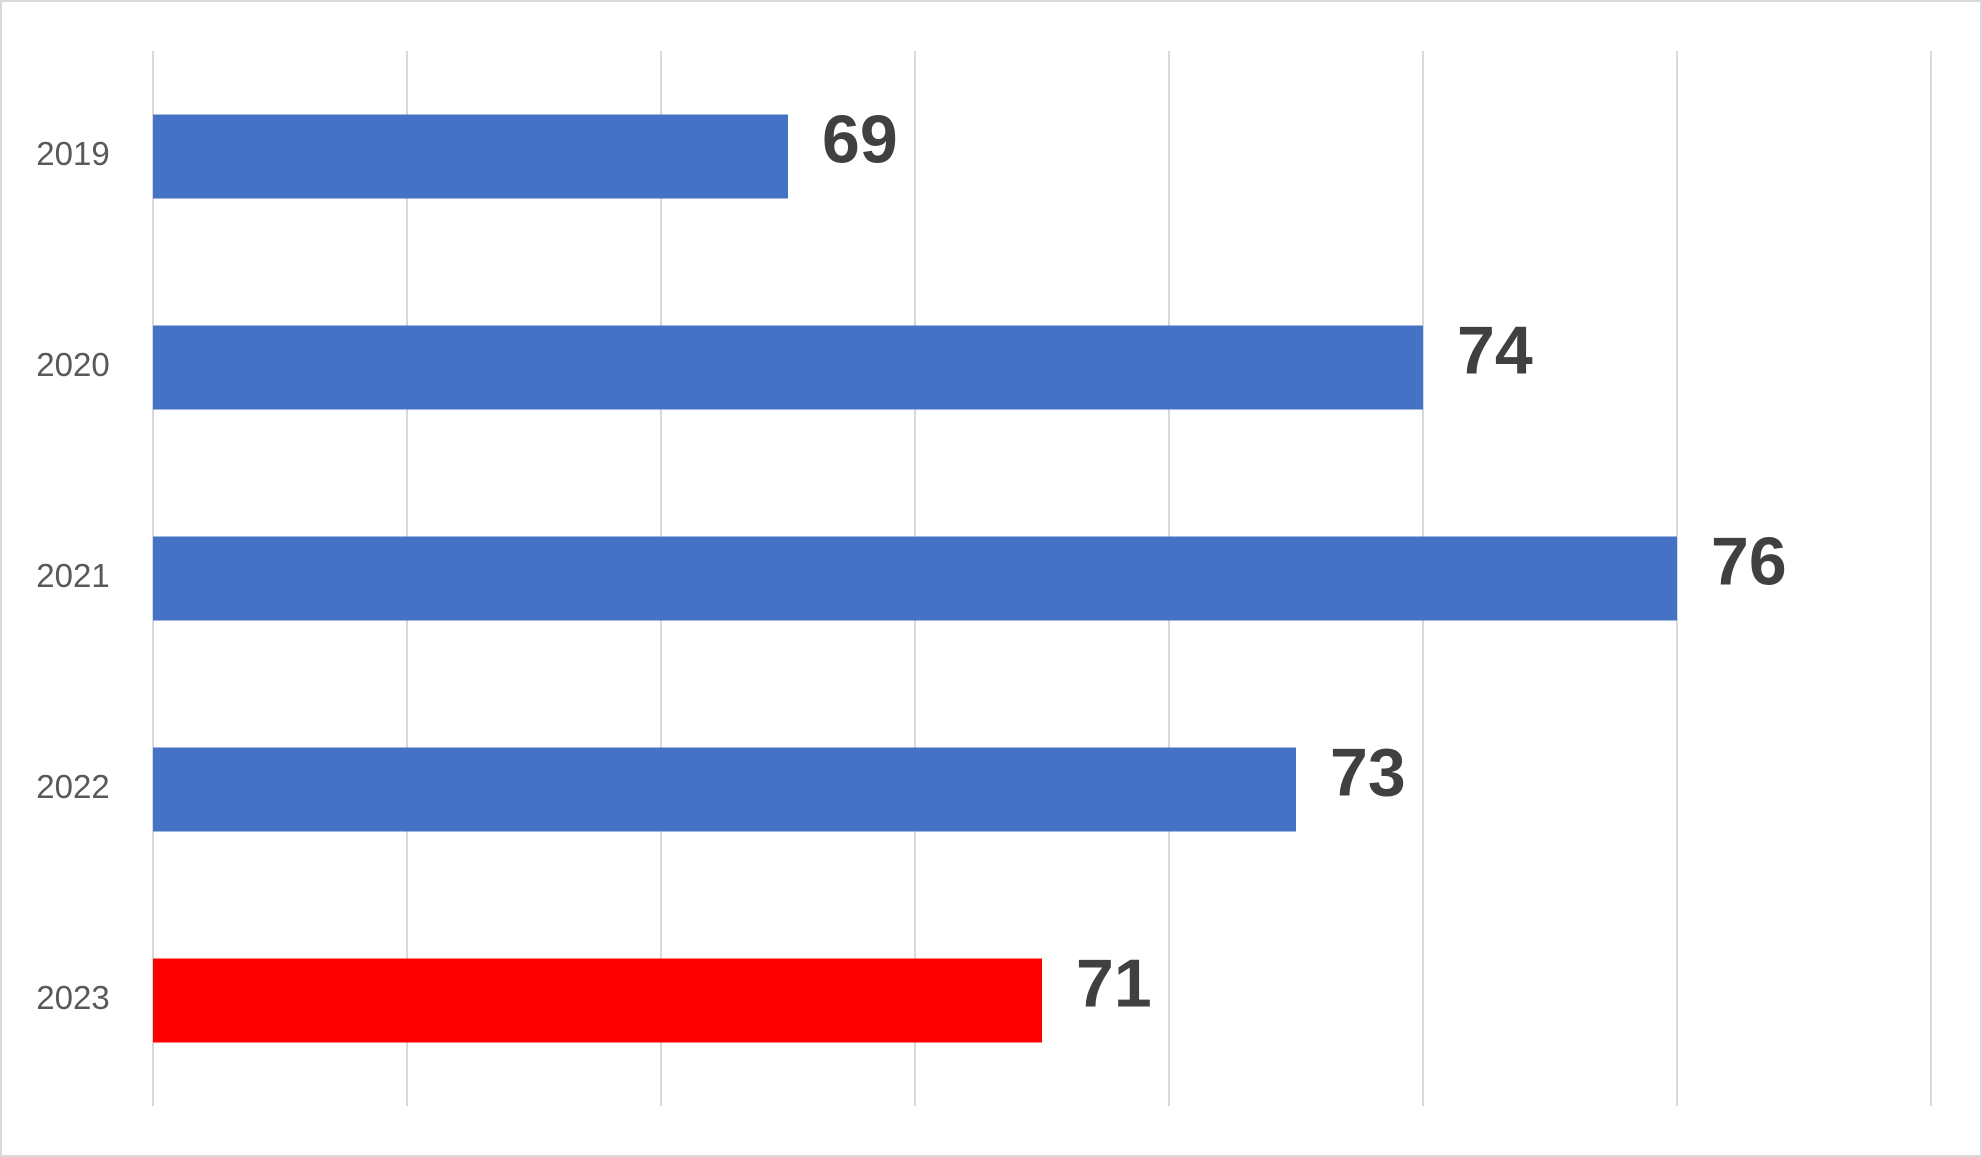 This screenshot has height=1157, width=1982. What do you see at coordinates (72, 364) in the screenshot?
I see `y-tick-label: 2020` at bounding box center [72, 364].